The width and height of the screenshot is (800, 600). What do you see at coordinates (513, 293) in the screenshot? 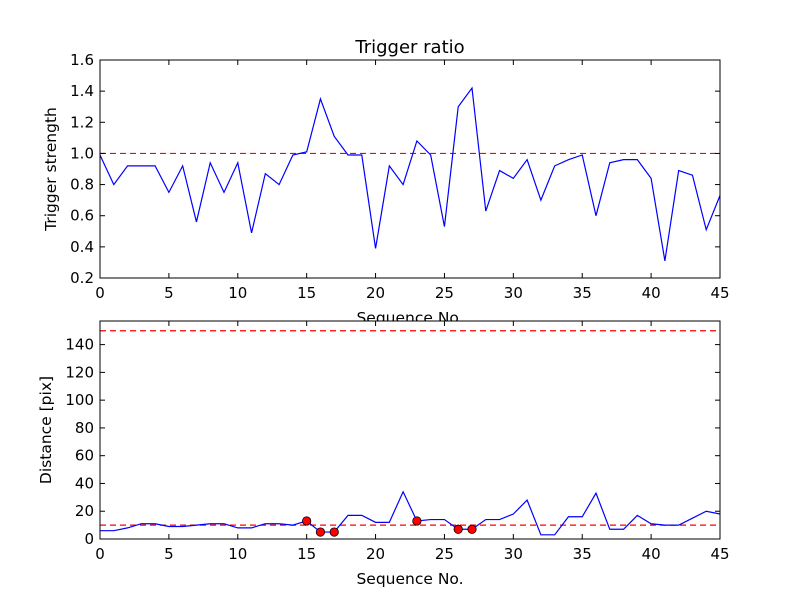
I see `top-x-tick-label: 30` at bounding box center [513, 293].